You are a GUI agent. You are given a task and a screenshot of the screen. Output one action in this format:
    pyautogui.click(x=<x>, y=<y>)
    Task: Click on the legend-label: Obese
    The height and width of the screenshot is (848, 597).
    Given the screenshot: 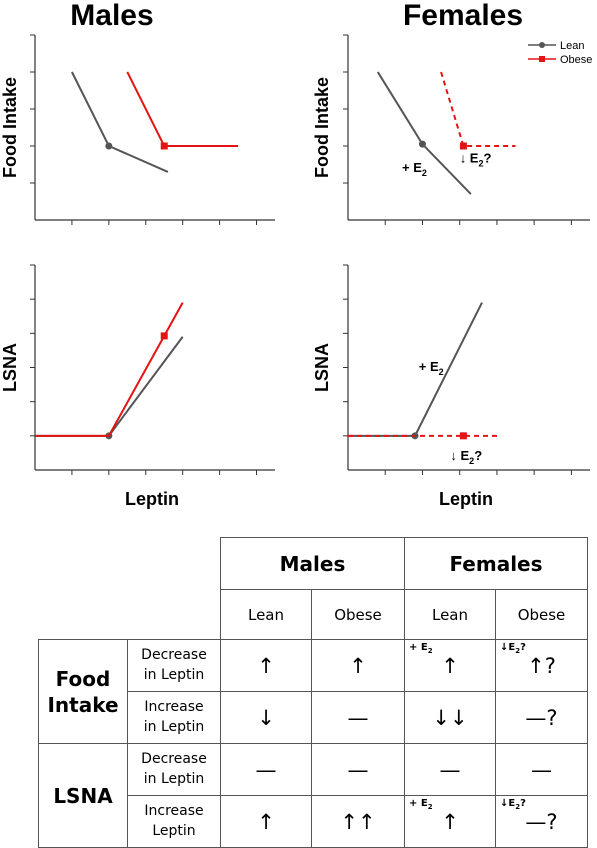 What is the action you would take?
    pyautogui.click(x=576, y=60)
    